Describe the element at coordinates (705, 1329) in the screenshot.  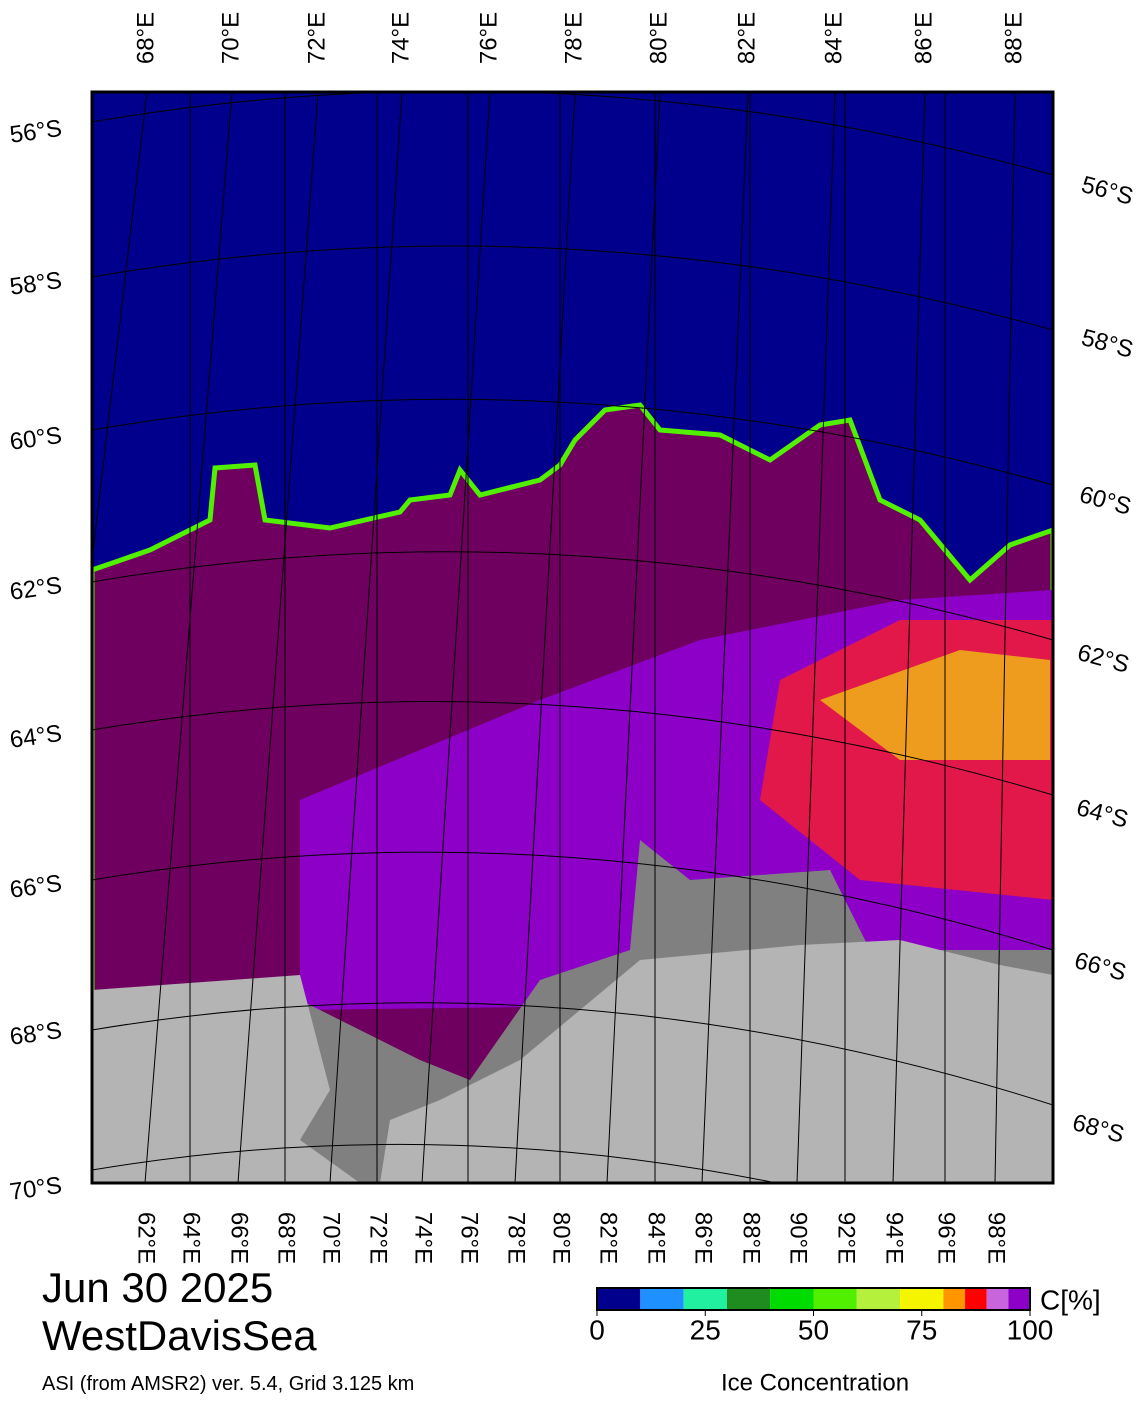
I see `colorbar-tick-label: 25` at that location.